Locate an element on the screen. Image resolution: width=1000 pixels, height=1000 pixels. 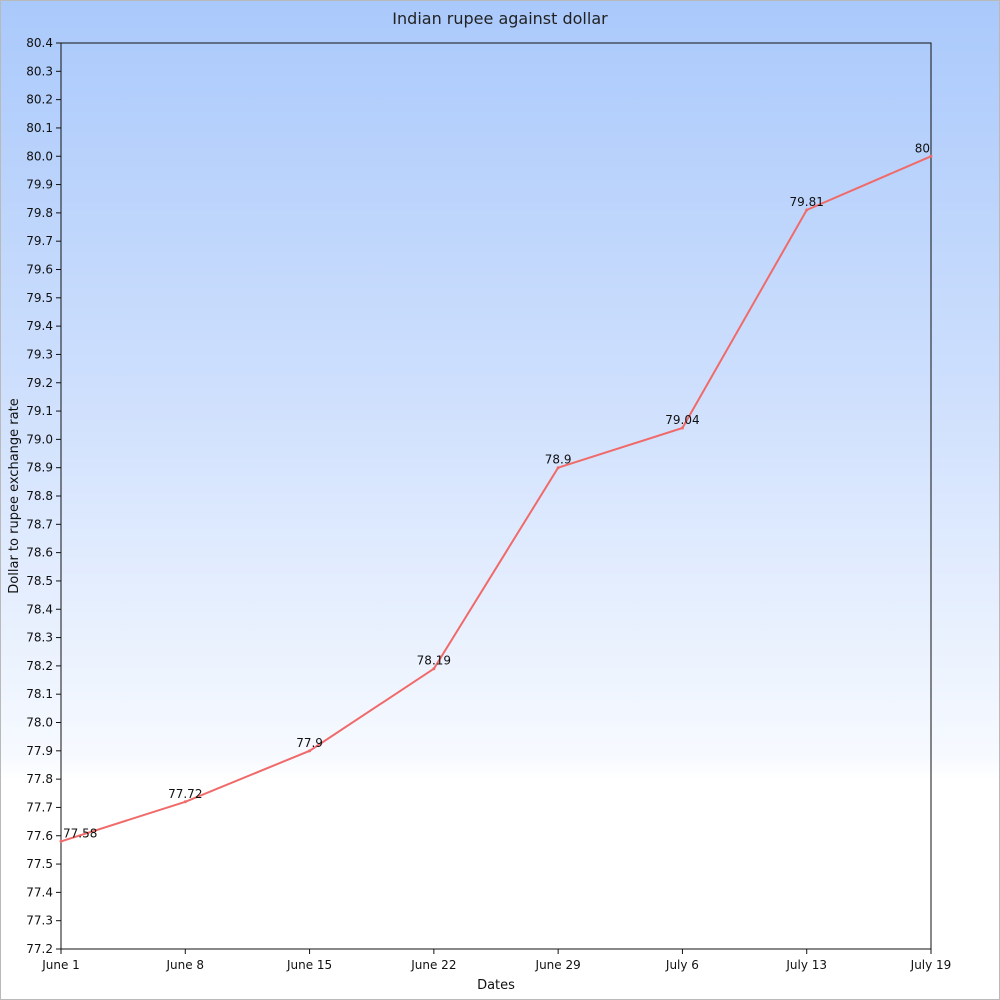
y-tick-label: 77.6 is located at coordinates (39, 836).